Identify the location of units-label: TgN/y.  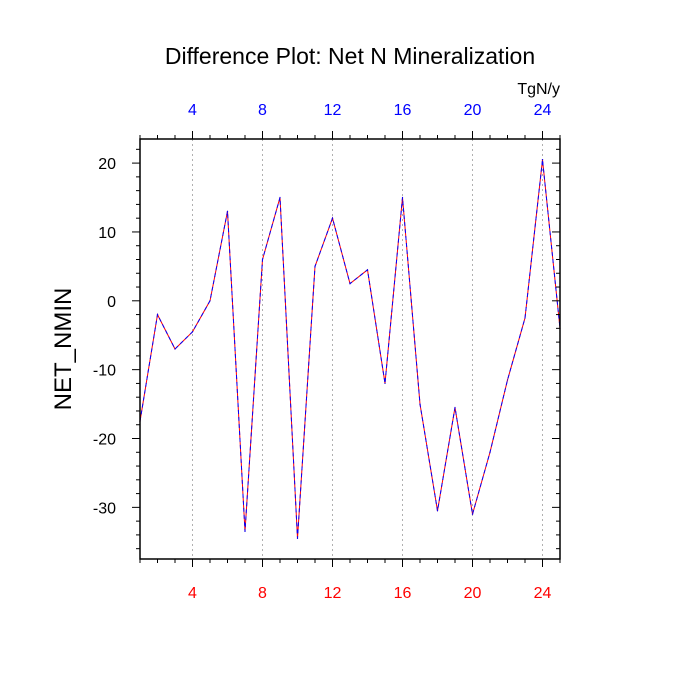
(538, 89).